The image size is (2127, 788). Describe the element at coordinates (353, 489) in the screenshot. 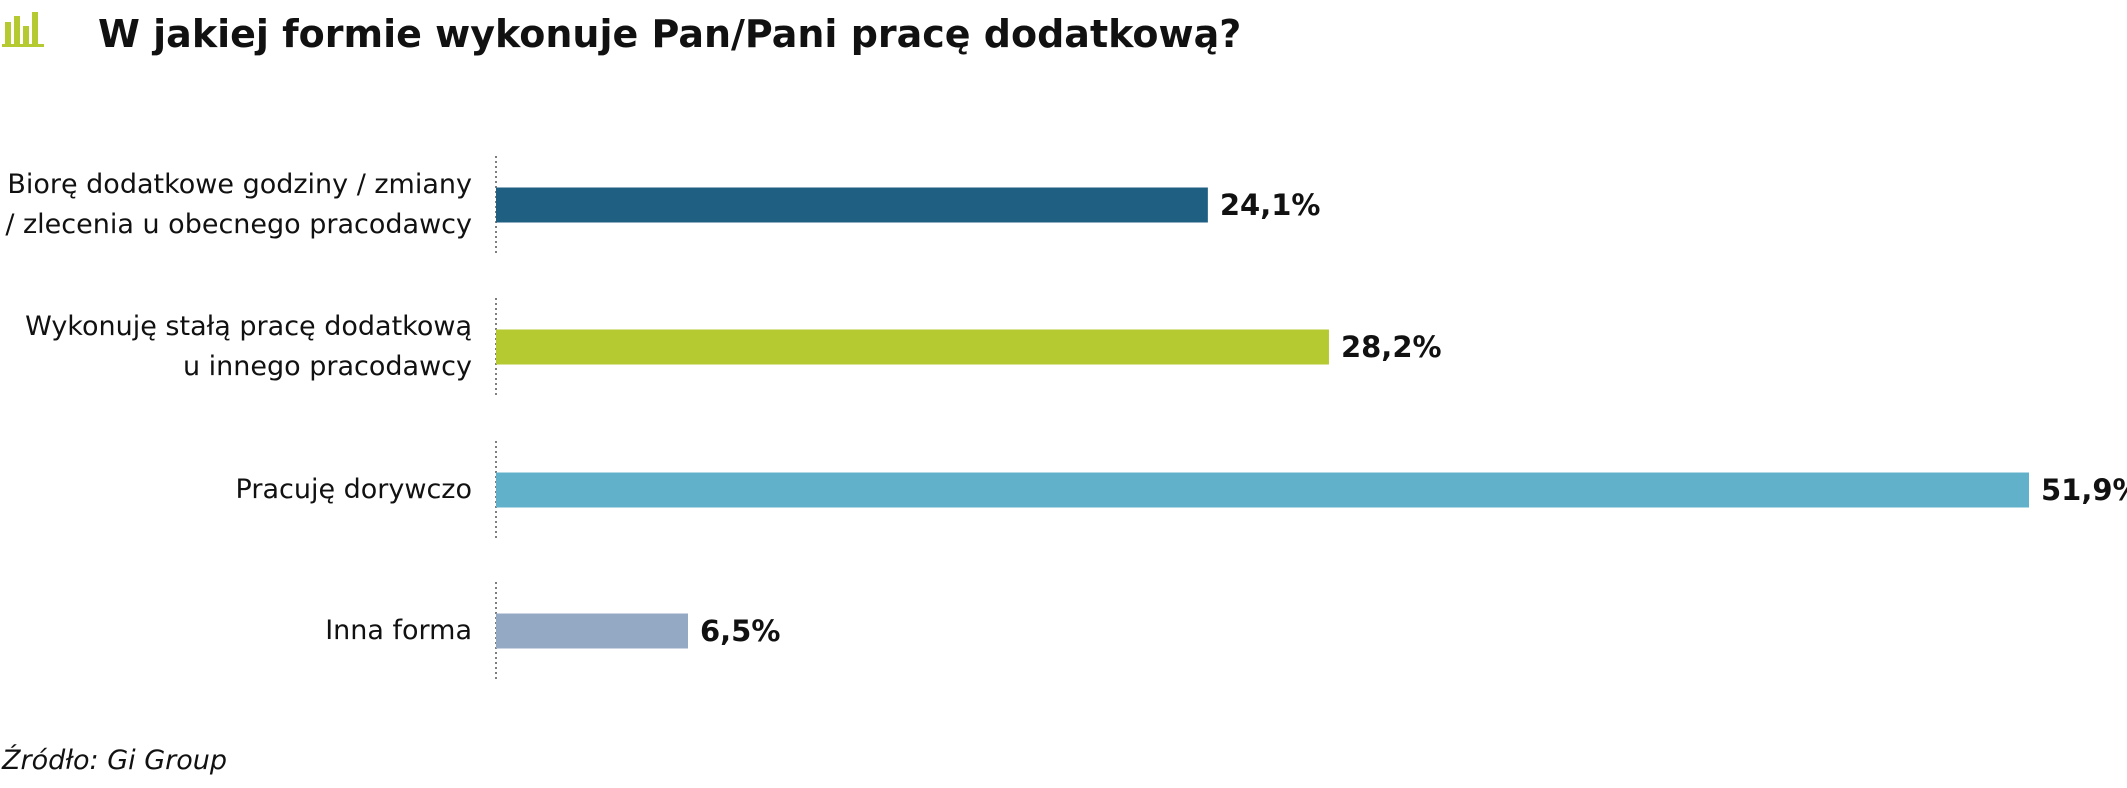

I see `category-label: Pracuję dorywczo` at that location.